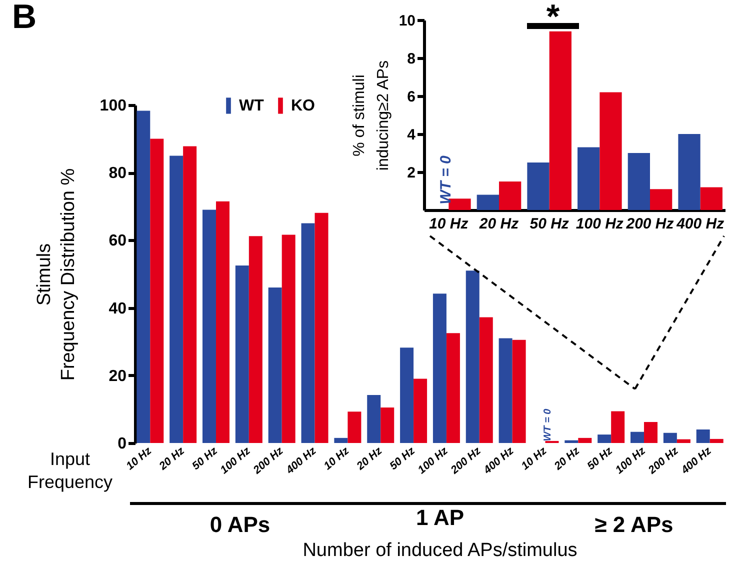  I want to click on x-axis-title: Number of induced APs/stimulus, so click(440, 551).